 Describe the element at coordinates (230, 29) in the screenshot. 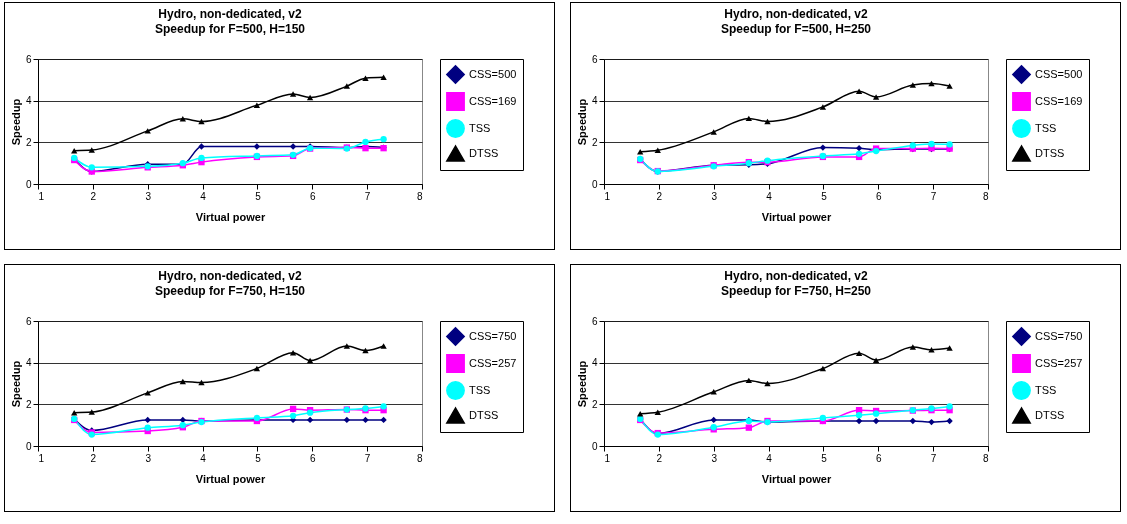

I see `chart-subtitle: Speedup for F=500, H=150` at that location.